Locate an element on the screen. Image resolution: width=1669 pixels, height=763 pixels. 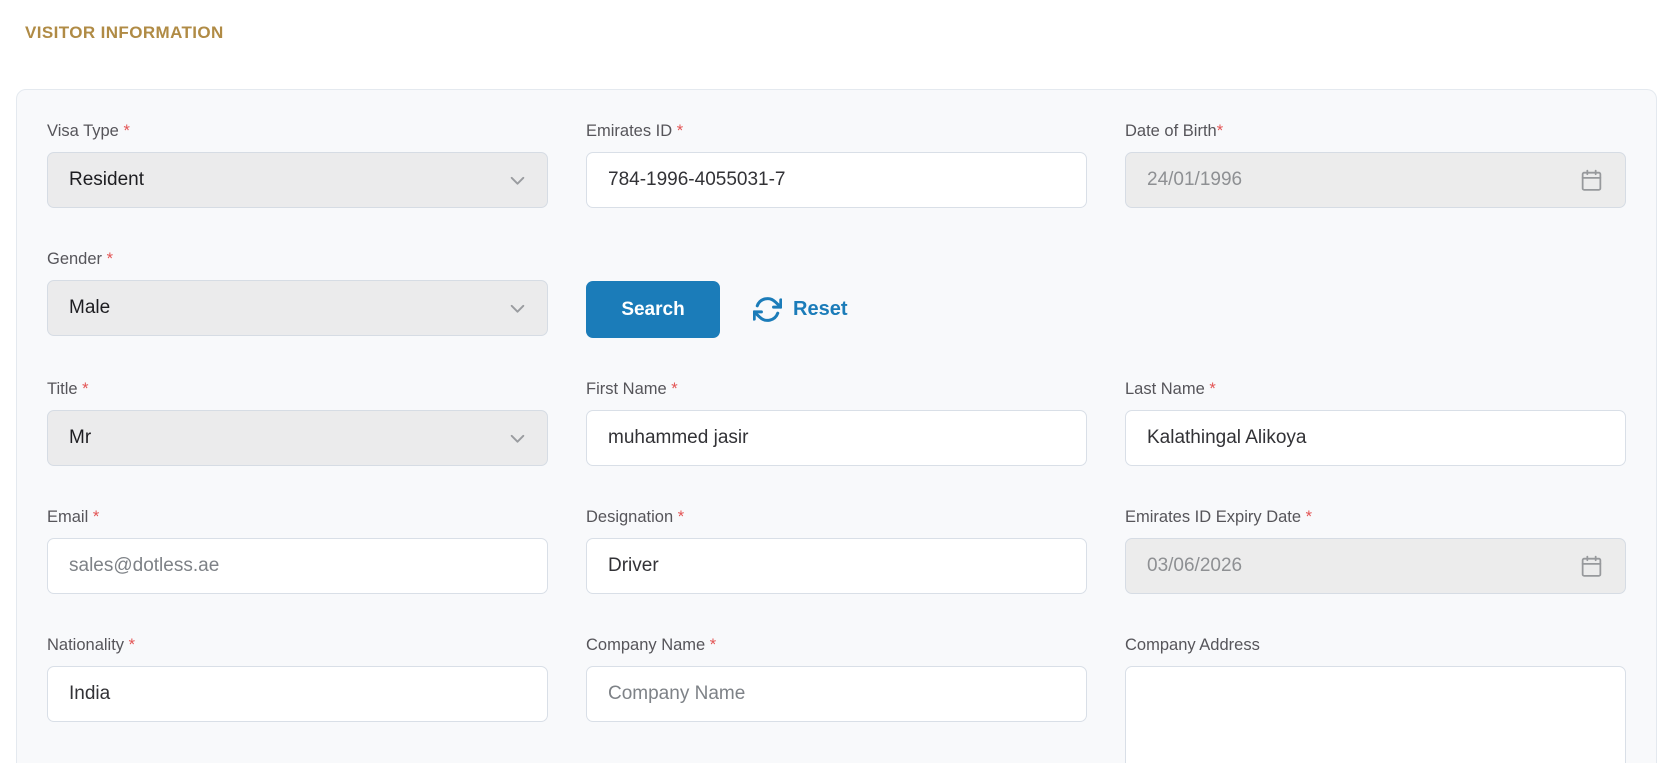
field-emirates-id-expiry: Emirates ID Expiry Date * 03/06/2026 is located at coordinates (1375, 551).